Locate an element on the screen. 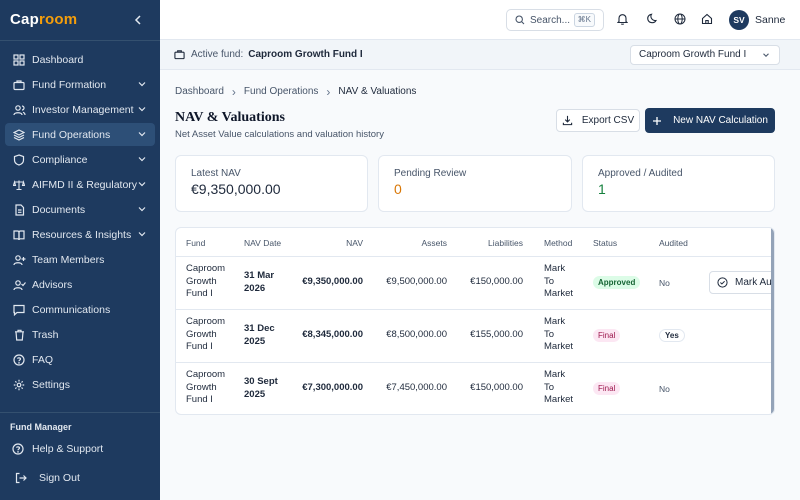 This screenshot has width=800, height=500. sidebar-item-label: Investor Management is located at coordinates (83, 109).